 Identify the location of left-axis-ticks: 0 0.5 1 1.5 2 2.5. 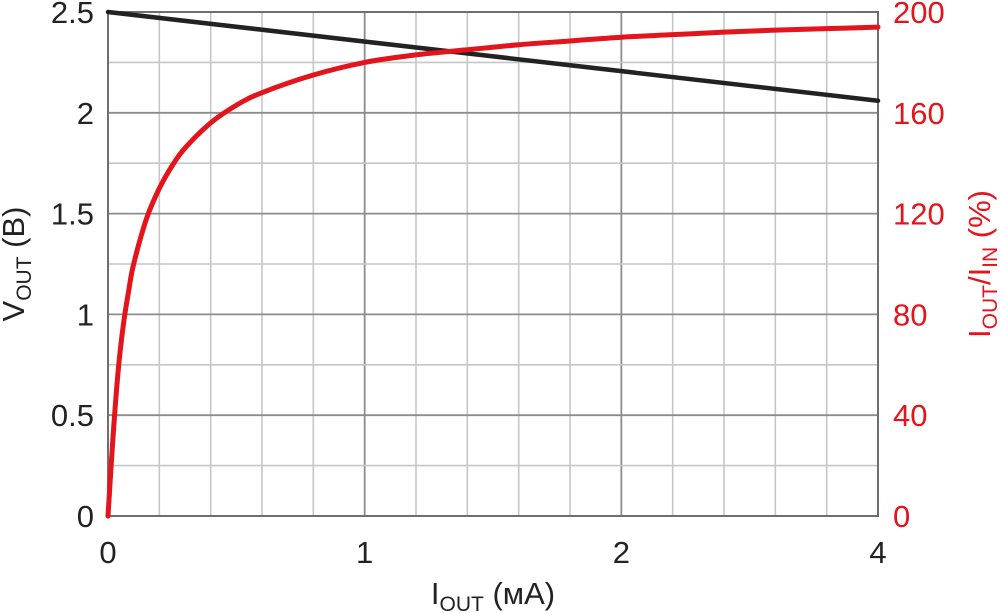
(72, 267).